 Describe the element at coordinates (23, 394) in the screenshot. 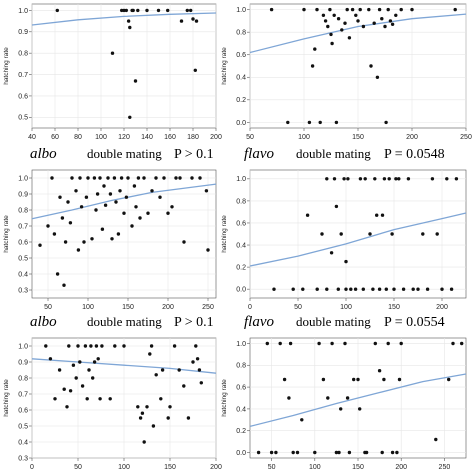

I see `y-tick-label: 0.7` at that location.